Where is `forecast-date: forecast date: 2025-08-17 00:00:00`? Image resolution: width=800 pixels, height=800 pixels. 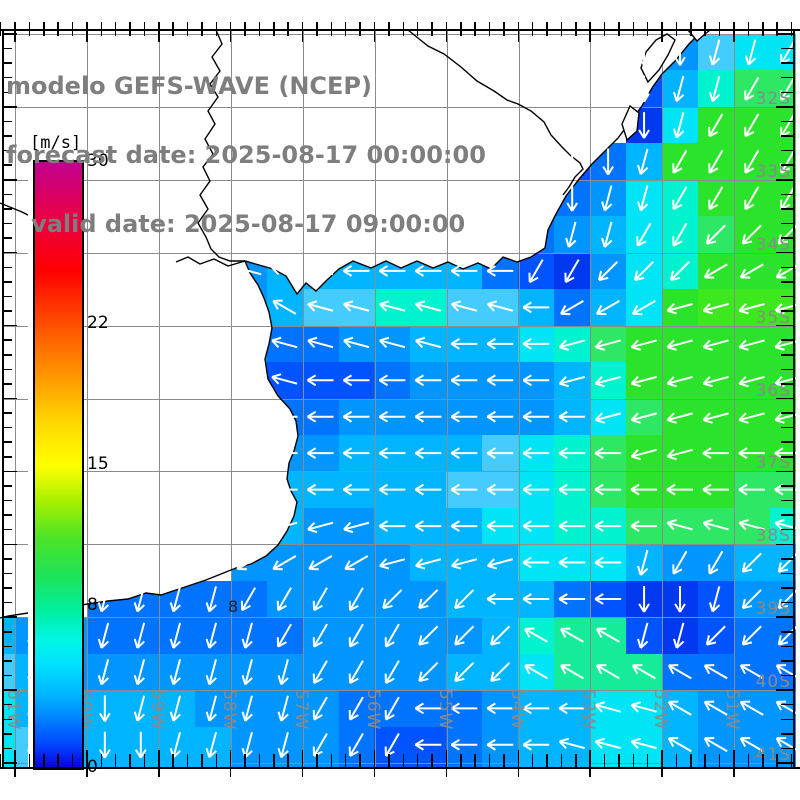
forecast-date: forecast date: 2025-08-17 00:00:00 is located at coordinates (246, 155).